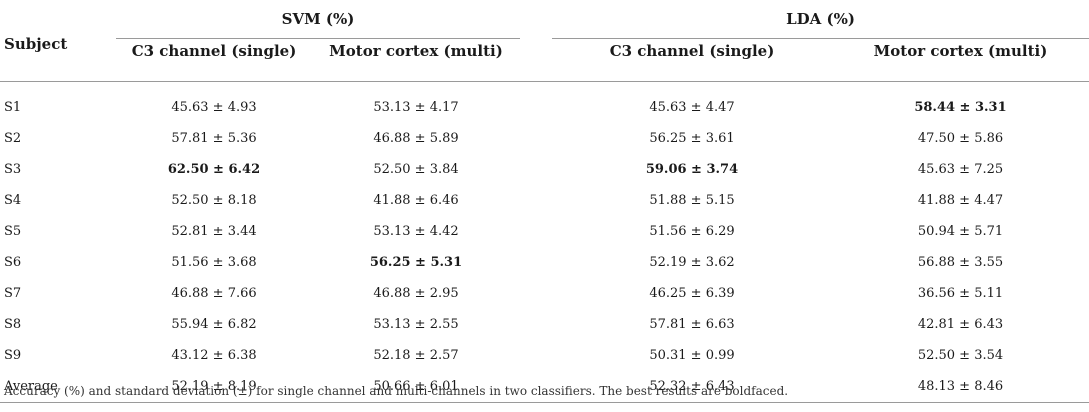 This screenshot has width=1089, height=412. What do you see at coordinates (416, 293) in the screenshot?
I see `svm-multi-cell: 46.88 ± 2.95` at bounding box center [416, 293].